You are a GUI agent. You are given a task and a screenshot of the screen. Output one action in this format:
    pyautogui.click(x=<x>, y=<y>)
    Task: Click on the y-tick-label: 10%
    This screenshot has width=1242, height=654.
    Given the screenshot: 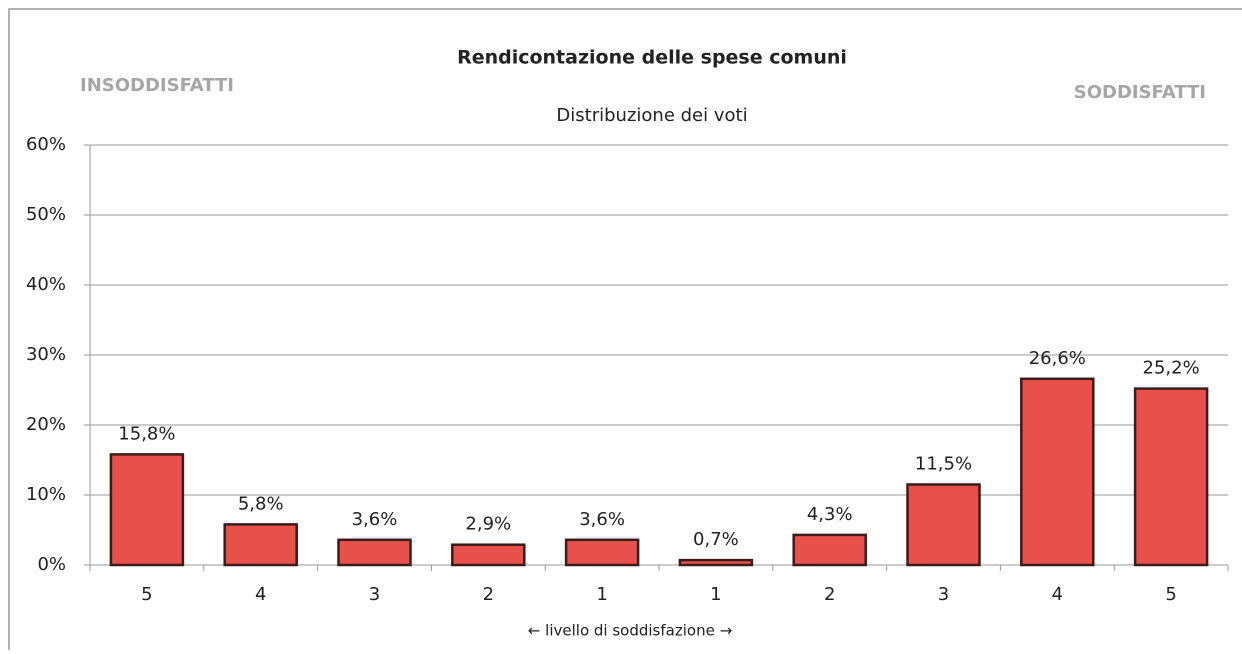 What is the action you would take?
    pyautogui.click(x=46, y=494)
    